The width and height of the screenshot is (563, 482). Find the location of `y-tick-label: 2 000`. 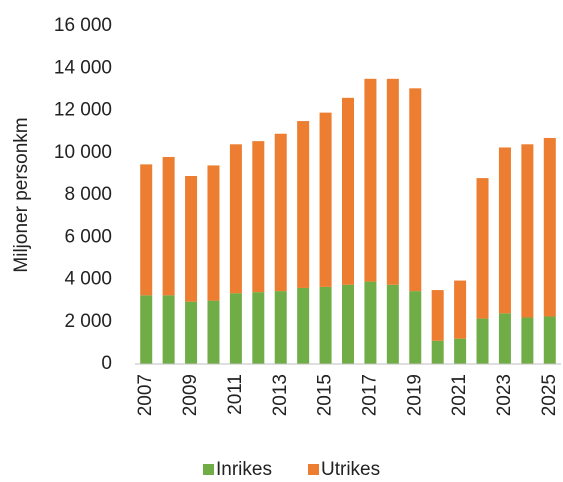

y-tick-label: 2 000 is located at coordinates (88, 321).